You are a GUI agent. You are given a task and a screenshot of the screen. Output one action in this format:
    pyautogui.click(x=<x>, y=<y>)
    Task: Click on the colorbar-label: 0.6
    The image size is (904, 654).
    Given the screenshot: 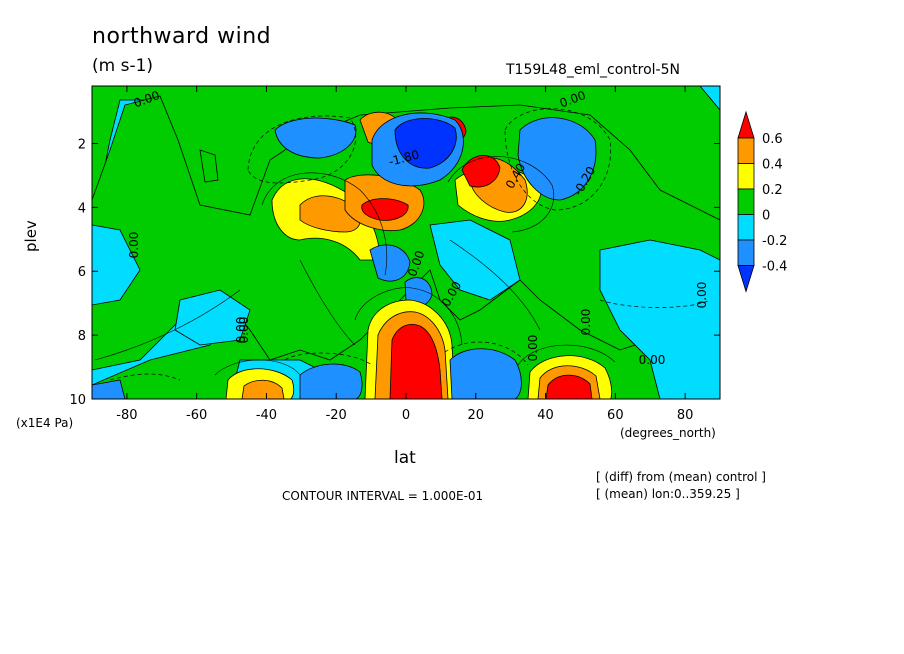 What is the action you would take?
    pyautogui.click(x=772, y=139)
    